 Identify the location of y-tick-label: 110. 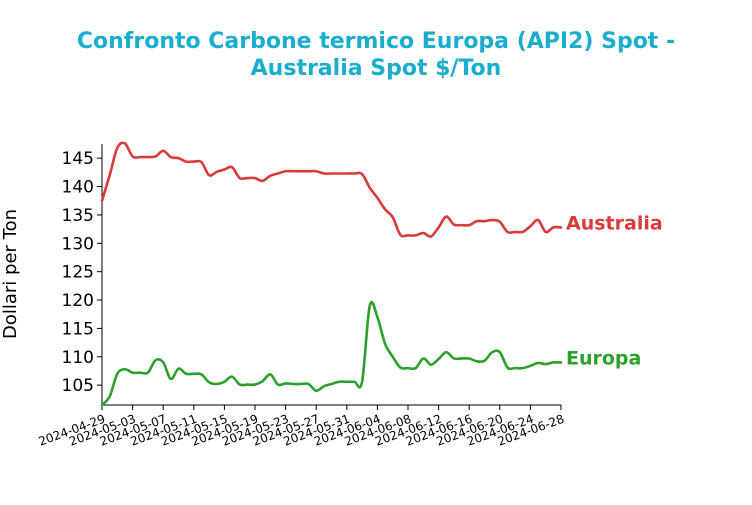
(78, 358).